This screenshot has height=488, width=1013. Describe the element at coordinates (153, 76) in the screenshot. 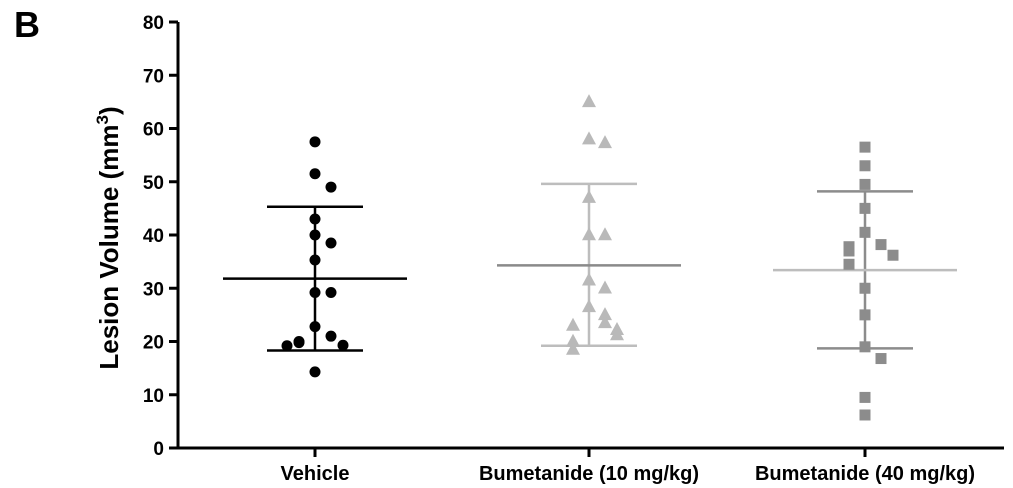

I see `y-tick-label: 70` at that location.